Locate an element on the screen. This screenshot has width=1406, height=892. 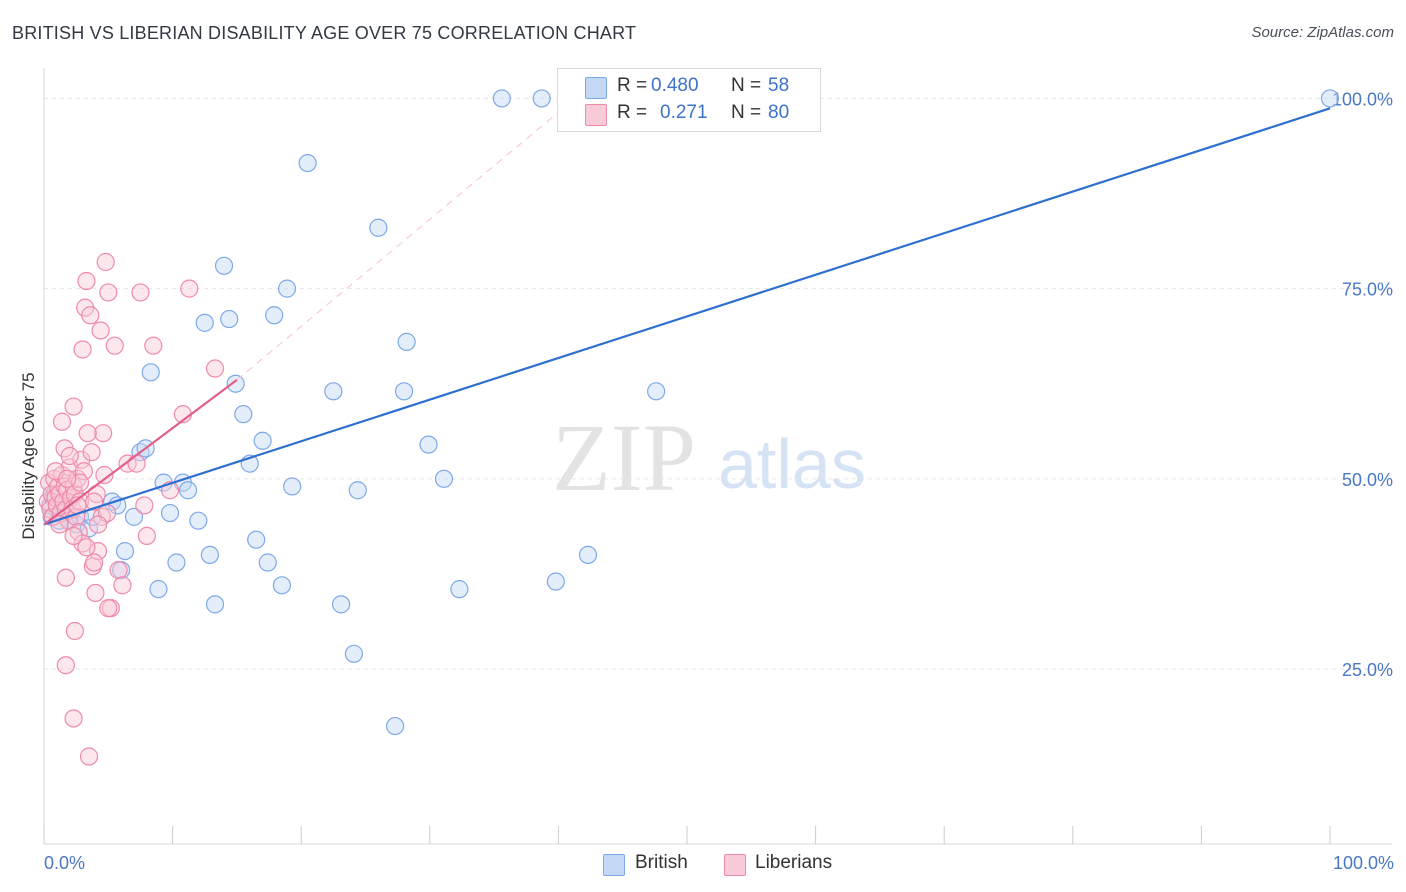
y-tick-label: 75.0% is located at coordinates (1367, 290).